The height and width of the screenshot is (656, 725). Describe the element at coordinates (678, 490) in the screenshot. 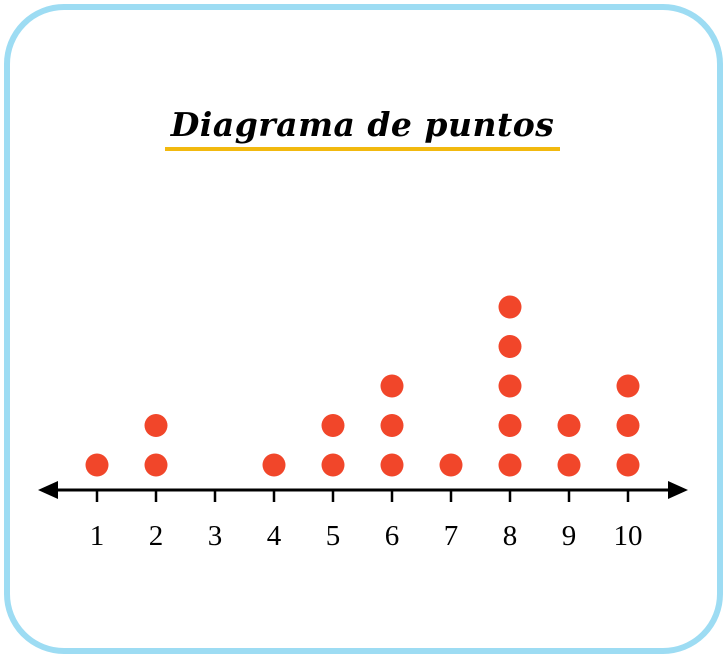

I see `axis-arrow-right` at that location.